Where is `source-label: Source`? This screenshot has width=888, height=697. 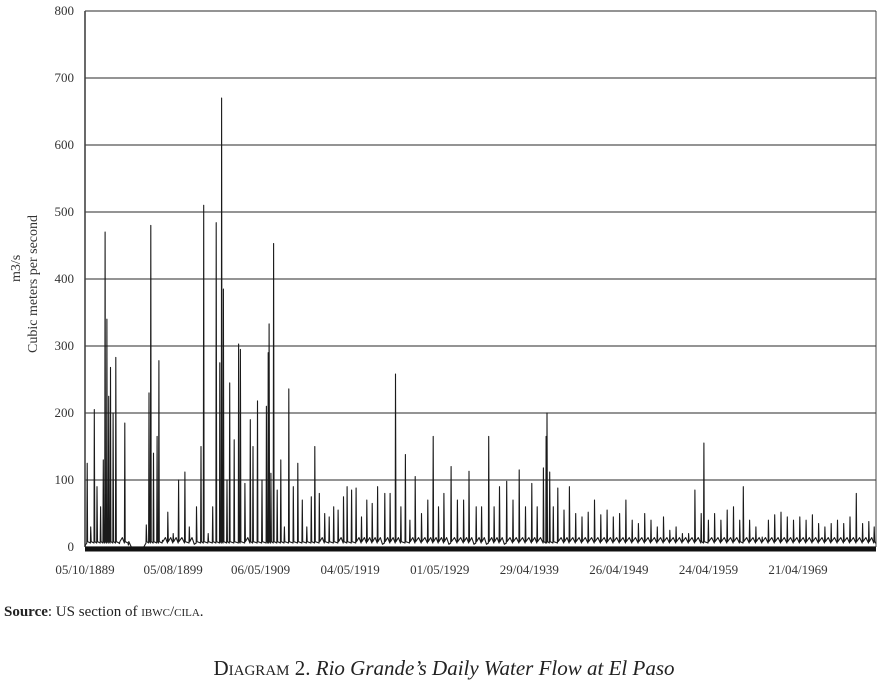 source-label: Source is located at coordinates (26, 612).